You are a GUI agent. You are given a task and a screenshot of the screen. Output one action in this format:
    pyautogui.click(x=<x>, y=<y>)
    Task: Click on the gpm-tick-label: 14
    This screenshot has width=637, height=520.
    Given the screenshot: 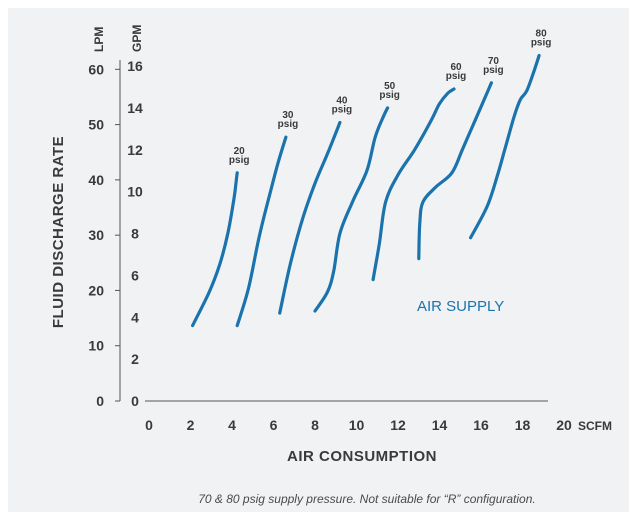 What is the action you would take?
    pyautogui.click(x=135, y=108)
    